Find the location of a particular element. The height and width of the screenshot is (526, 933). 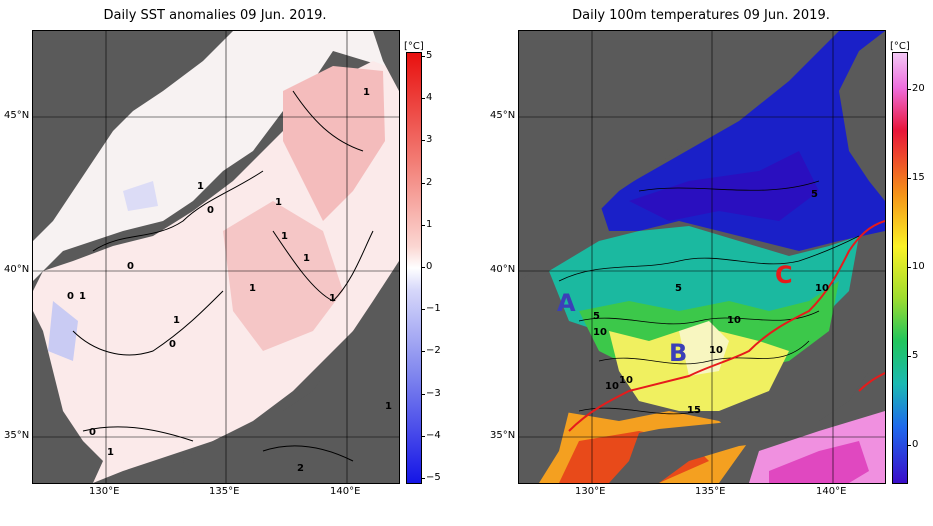

kuroshio-pink is located at coordinates (819, 462).